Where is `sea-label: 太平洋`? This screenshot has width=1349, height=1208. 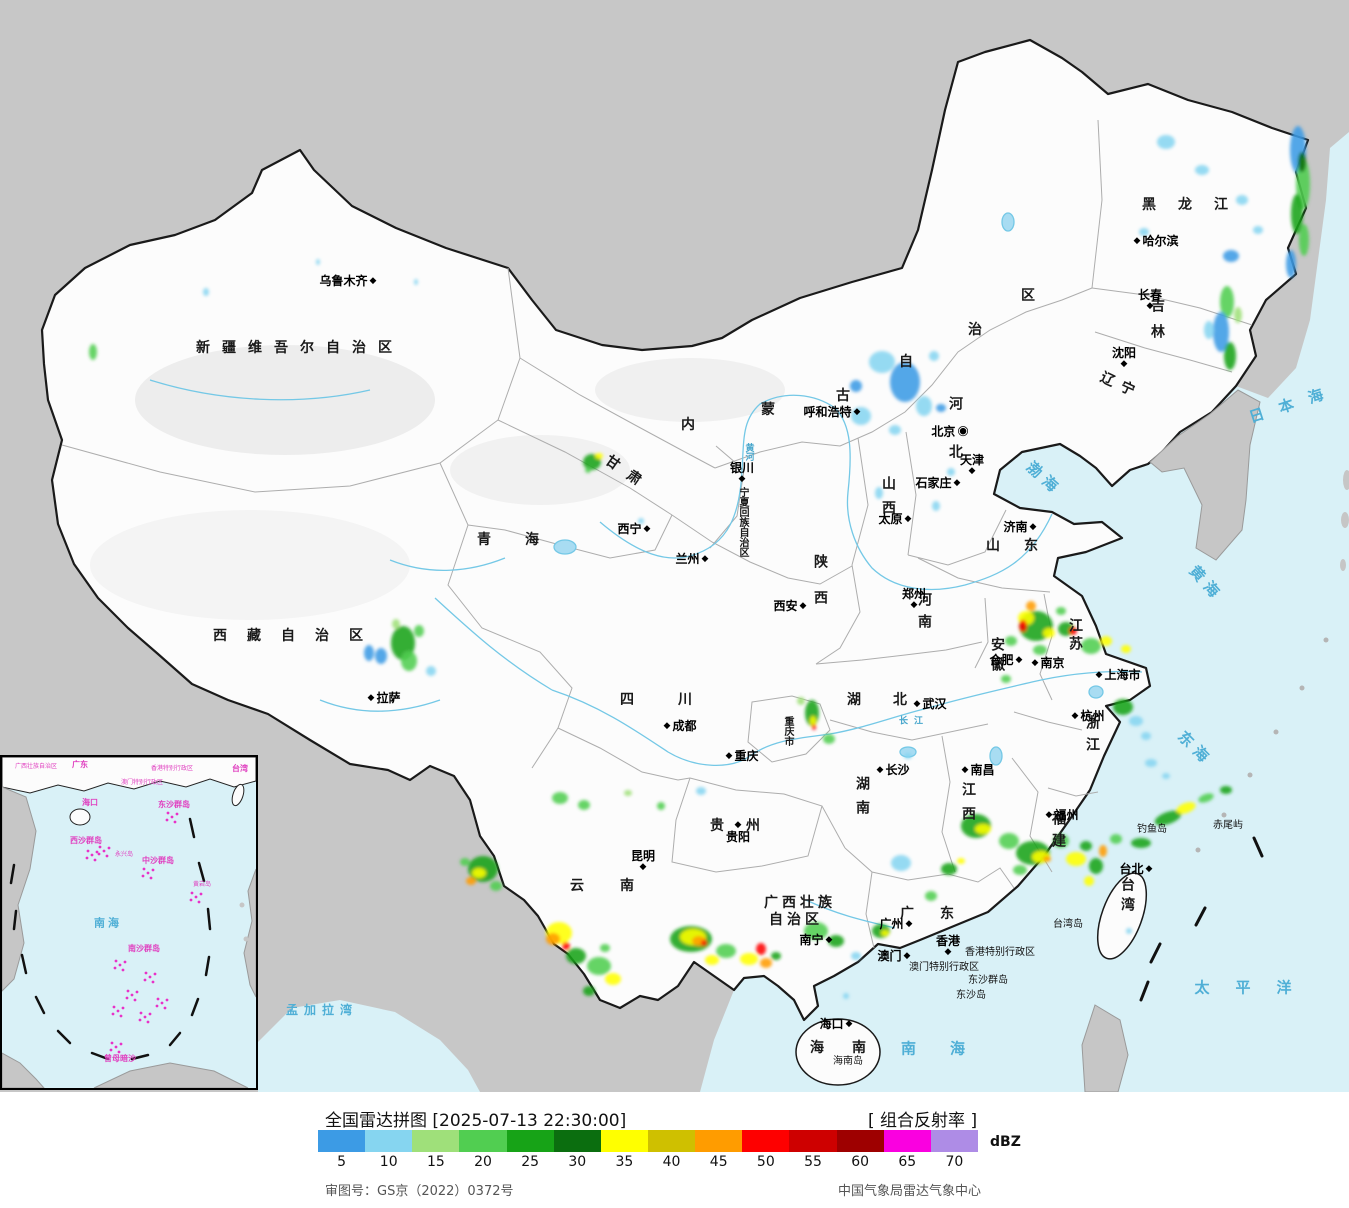 sea-label: 太平洋 is located at coordinates (1256, 987).